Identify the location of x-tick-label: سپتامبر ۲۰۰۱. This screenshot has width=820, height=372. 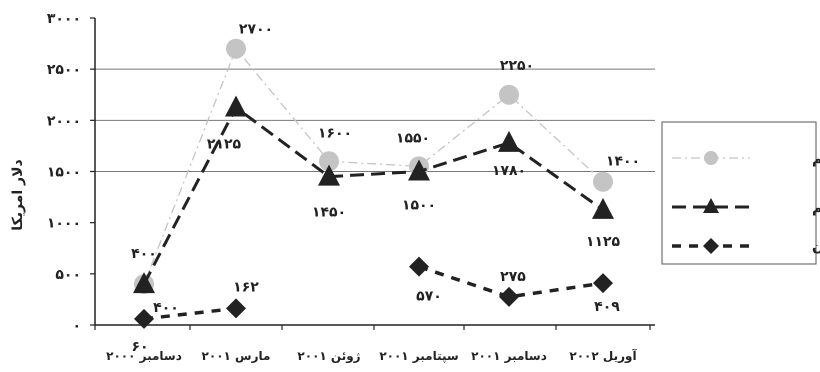
(418, 356).